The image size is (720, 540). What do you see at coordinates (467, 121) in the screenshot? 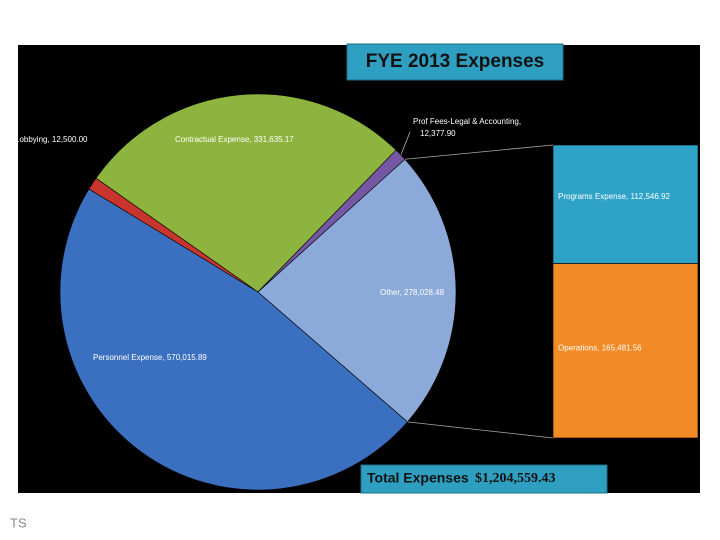
I see `data-label: Prof Fees-Legal & Accounting,` at bounding box center [467, 121].